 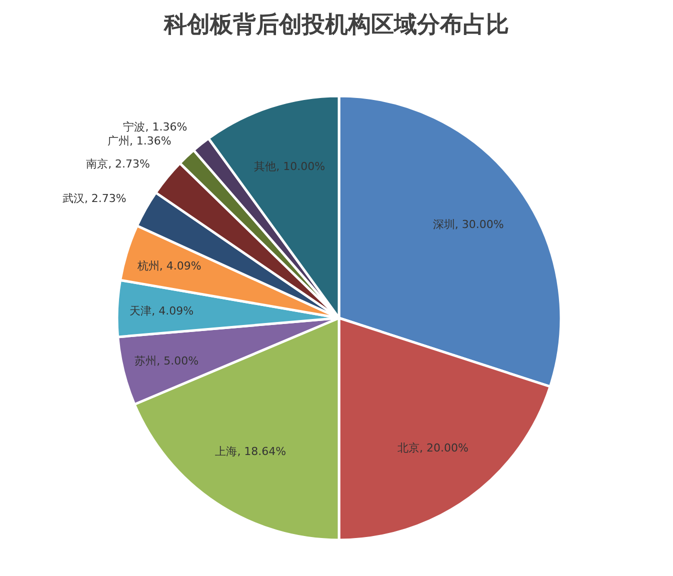 I want to click on slice-label: 上海, 18.64%, so click(x=250, y=451).